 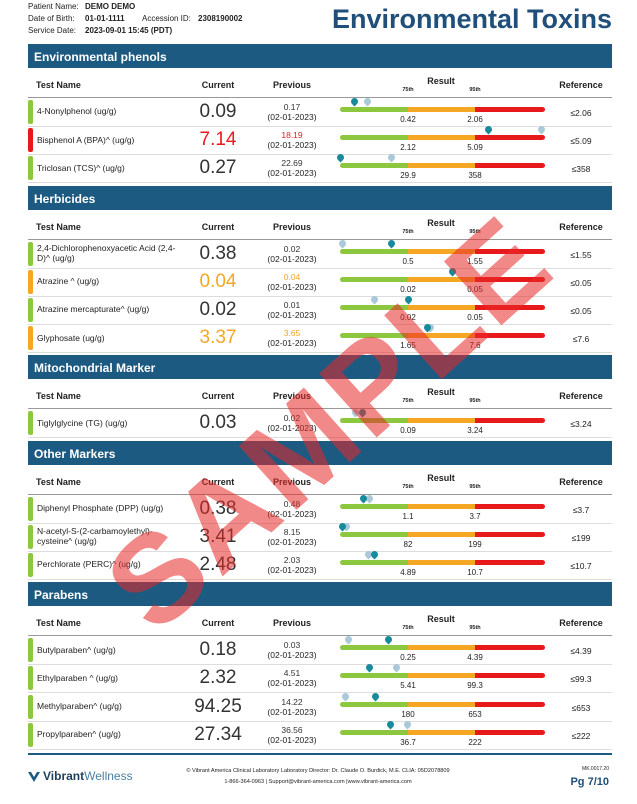 I want to click on current-value: 94.25, so click(x=218, y=706).